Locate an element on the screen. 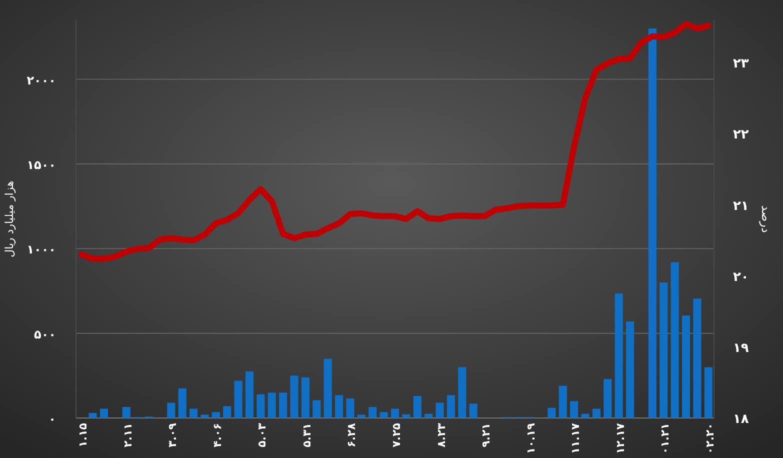  y2-tick-label: ۱۹ is located at coordinates (741, 348).